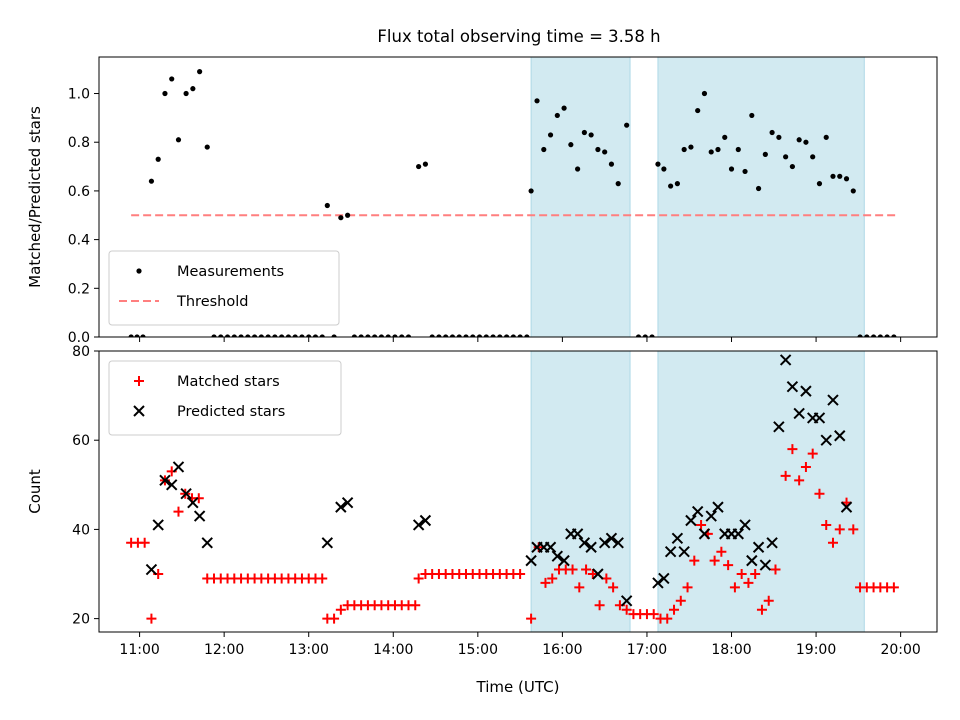 This screenshot has width=960, height=720. What do you see at coordinates (139, 381) in the screenshot?
I see `legend-marker` at bounding box center [139, 381].